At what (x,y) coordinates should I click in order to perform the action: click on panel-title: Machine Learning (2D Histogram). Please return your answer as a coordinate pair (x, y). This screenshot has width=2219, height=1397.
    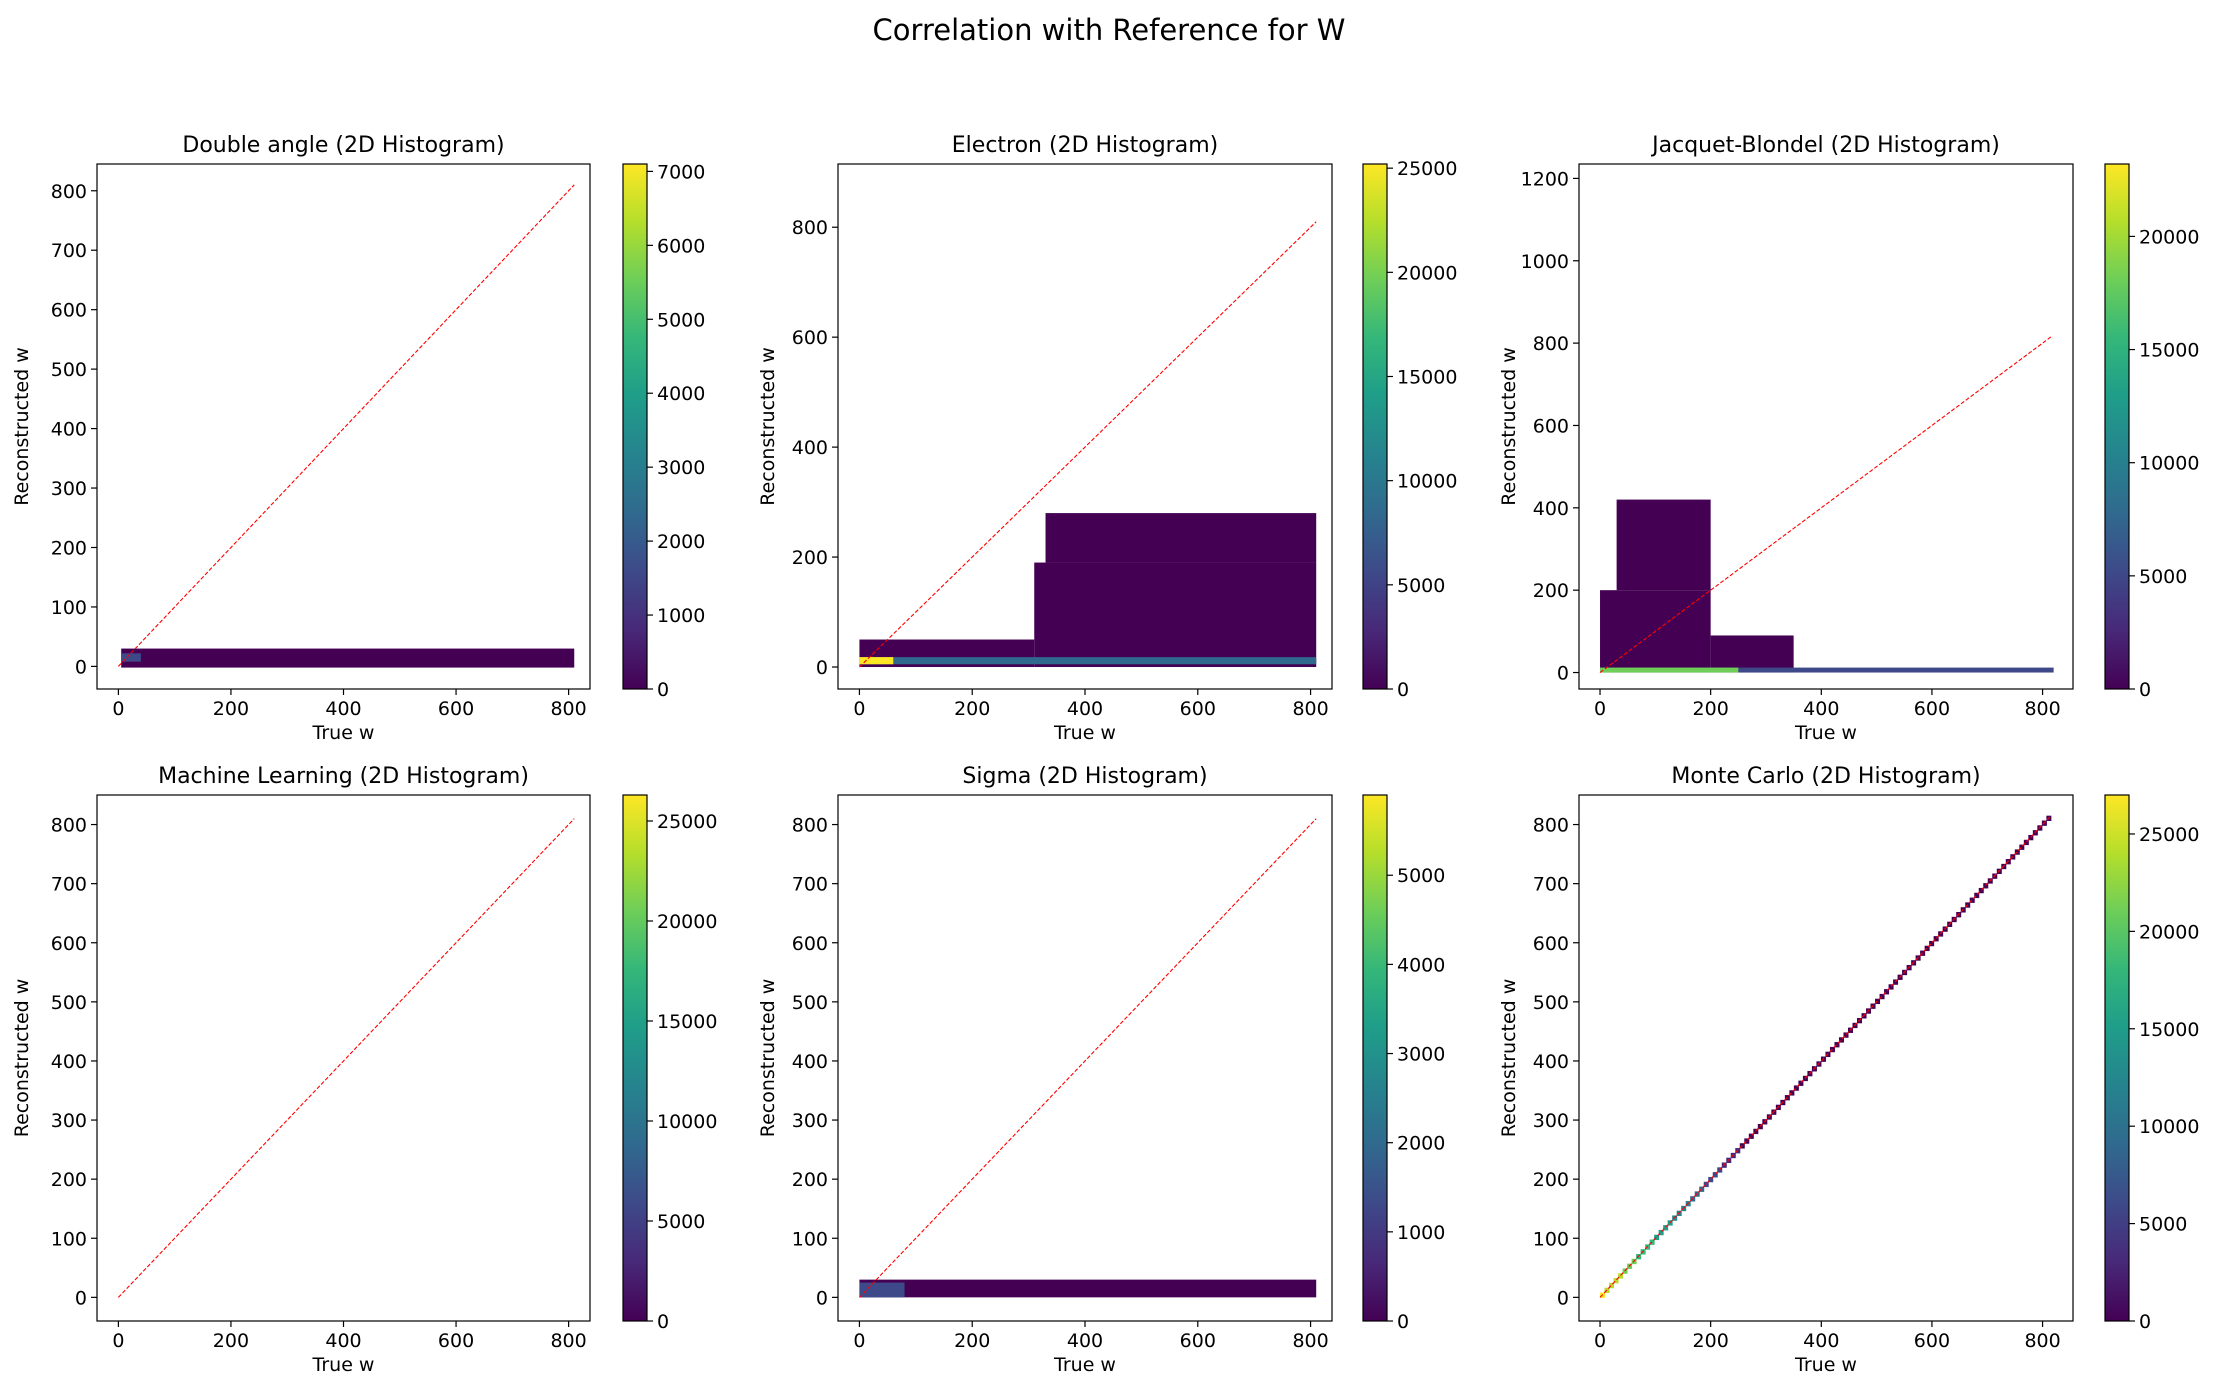
    Looking at the image, I should click on (343, 776).